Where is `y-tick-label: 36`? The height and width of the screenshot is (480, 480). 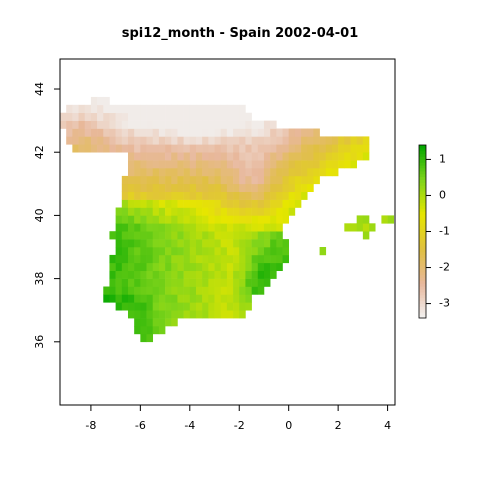
y-tick-label: 36 is located at coordinates (39, 342).